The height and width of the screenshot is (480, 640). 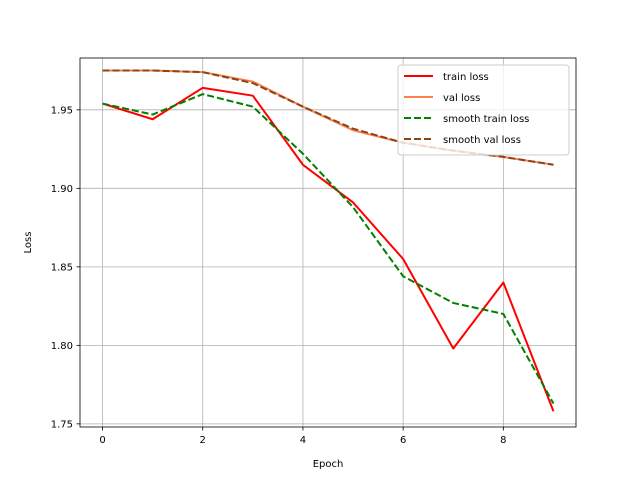 I want to click on x-axis-label: Epoch, so click(x=328, y=464).